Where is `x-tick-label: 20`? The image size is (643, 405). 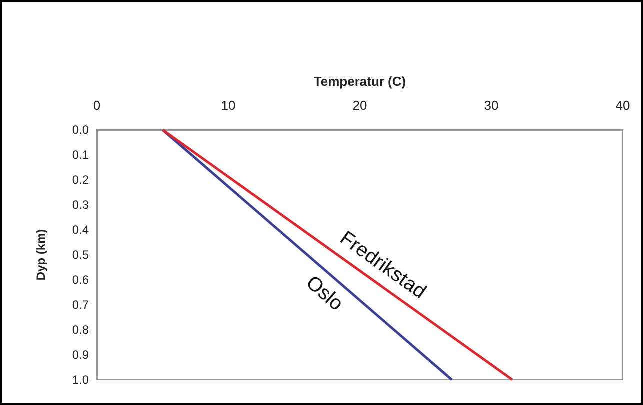 x-tick-label: 20 is located at coordinates (360, 105).